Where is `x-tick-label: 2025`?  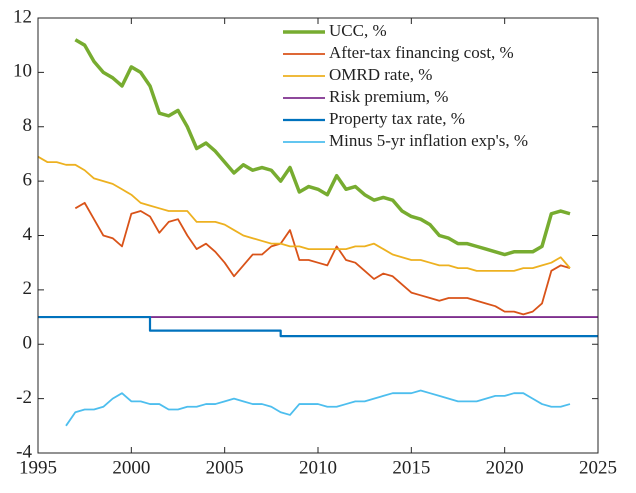 x-tick-label: 2025 is located at coordinates (598, 467).